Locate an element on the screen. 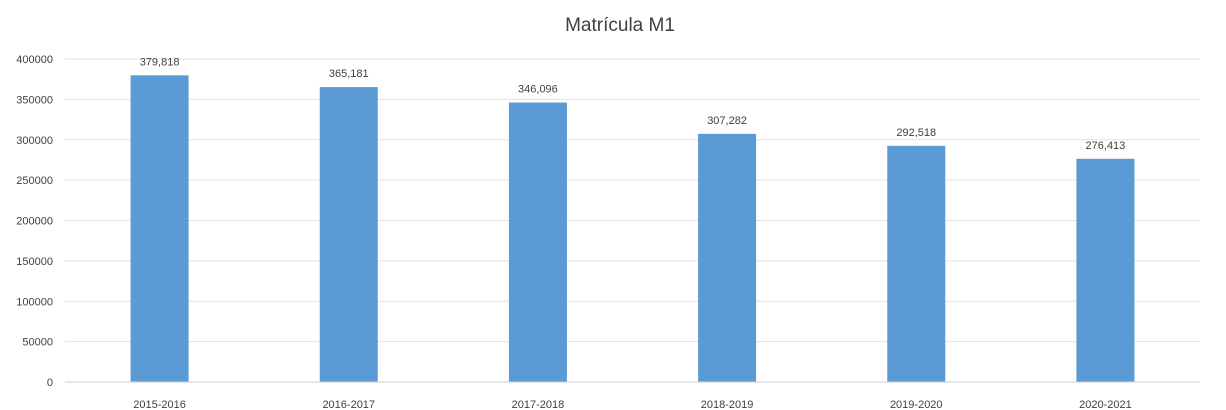  y-tick-label: 200000 is located at coordinates (34, 222).